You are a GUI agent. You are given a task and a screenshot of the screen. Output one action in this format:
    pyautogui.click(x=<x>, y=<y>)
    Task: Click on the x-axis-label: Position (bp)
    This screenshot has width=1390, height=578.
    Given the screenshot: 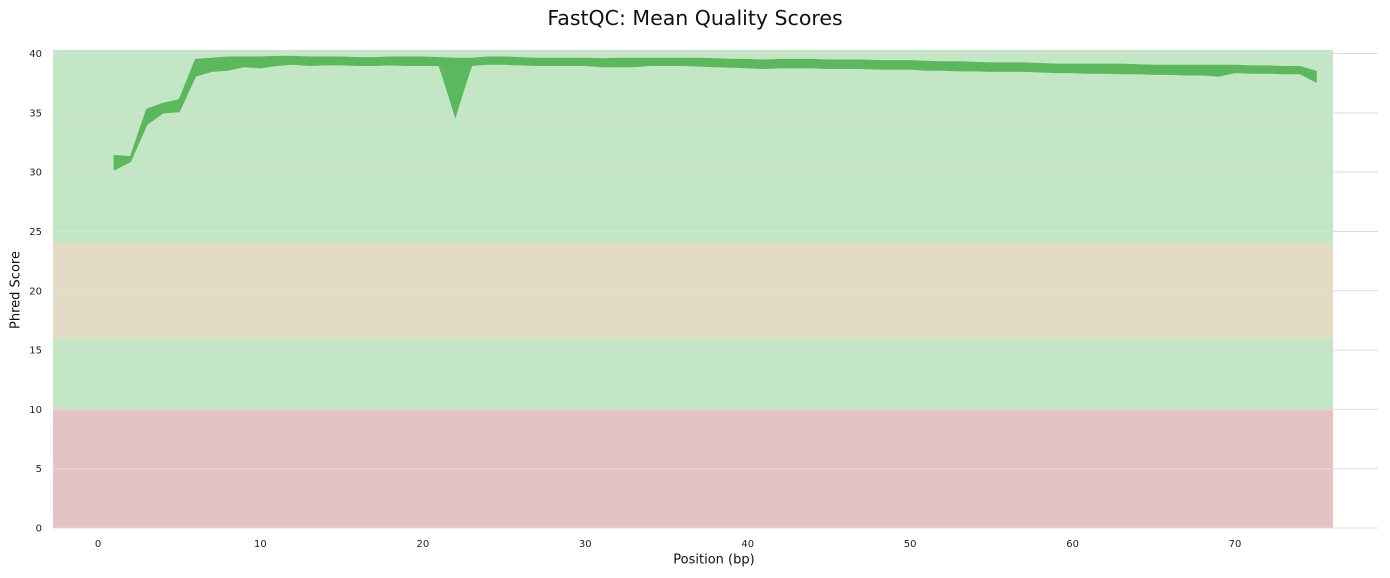 What is the action you would take?
    pyautogui.click(x=714, y=560)
    